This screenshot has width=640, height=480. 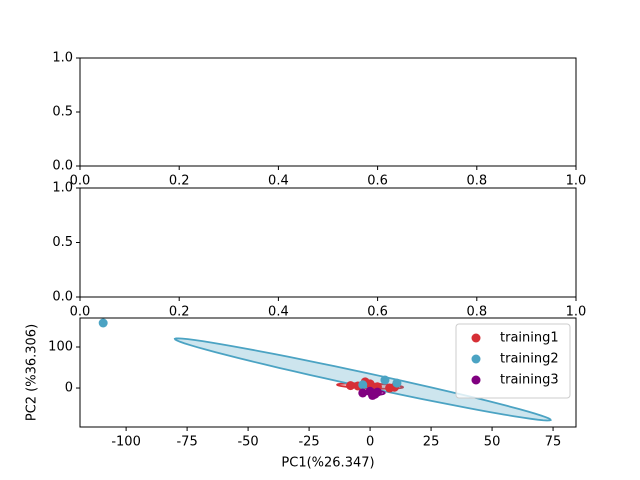 I want to click on legend-box, so click(x=513, y=361).